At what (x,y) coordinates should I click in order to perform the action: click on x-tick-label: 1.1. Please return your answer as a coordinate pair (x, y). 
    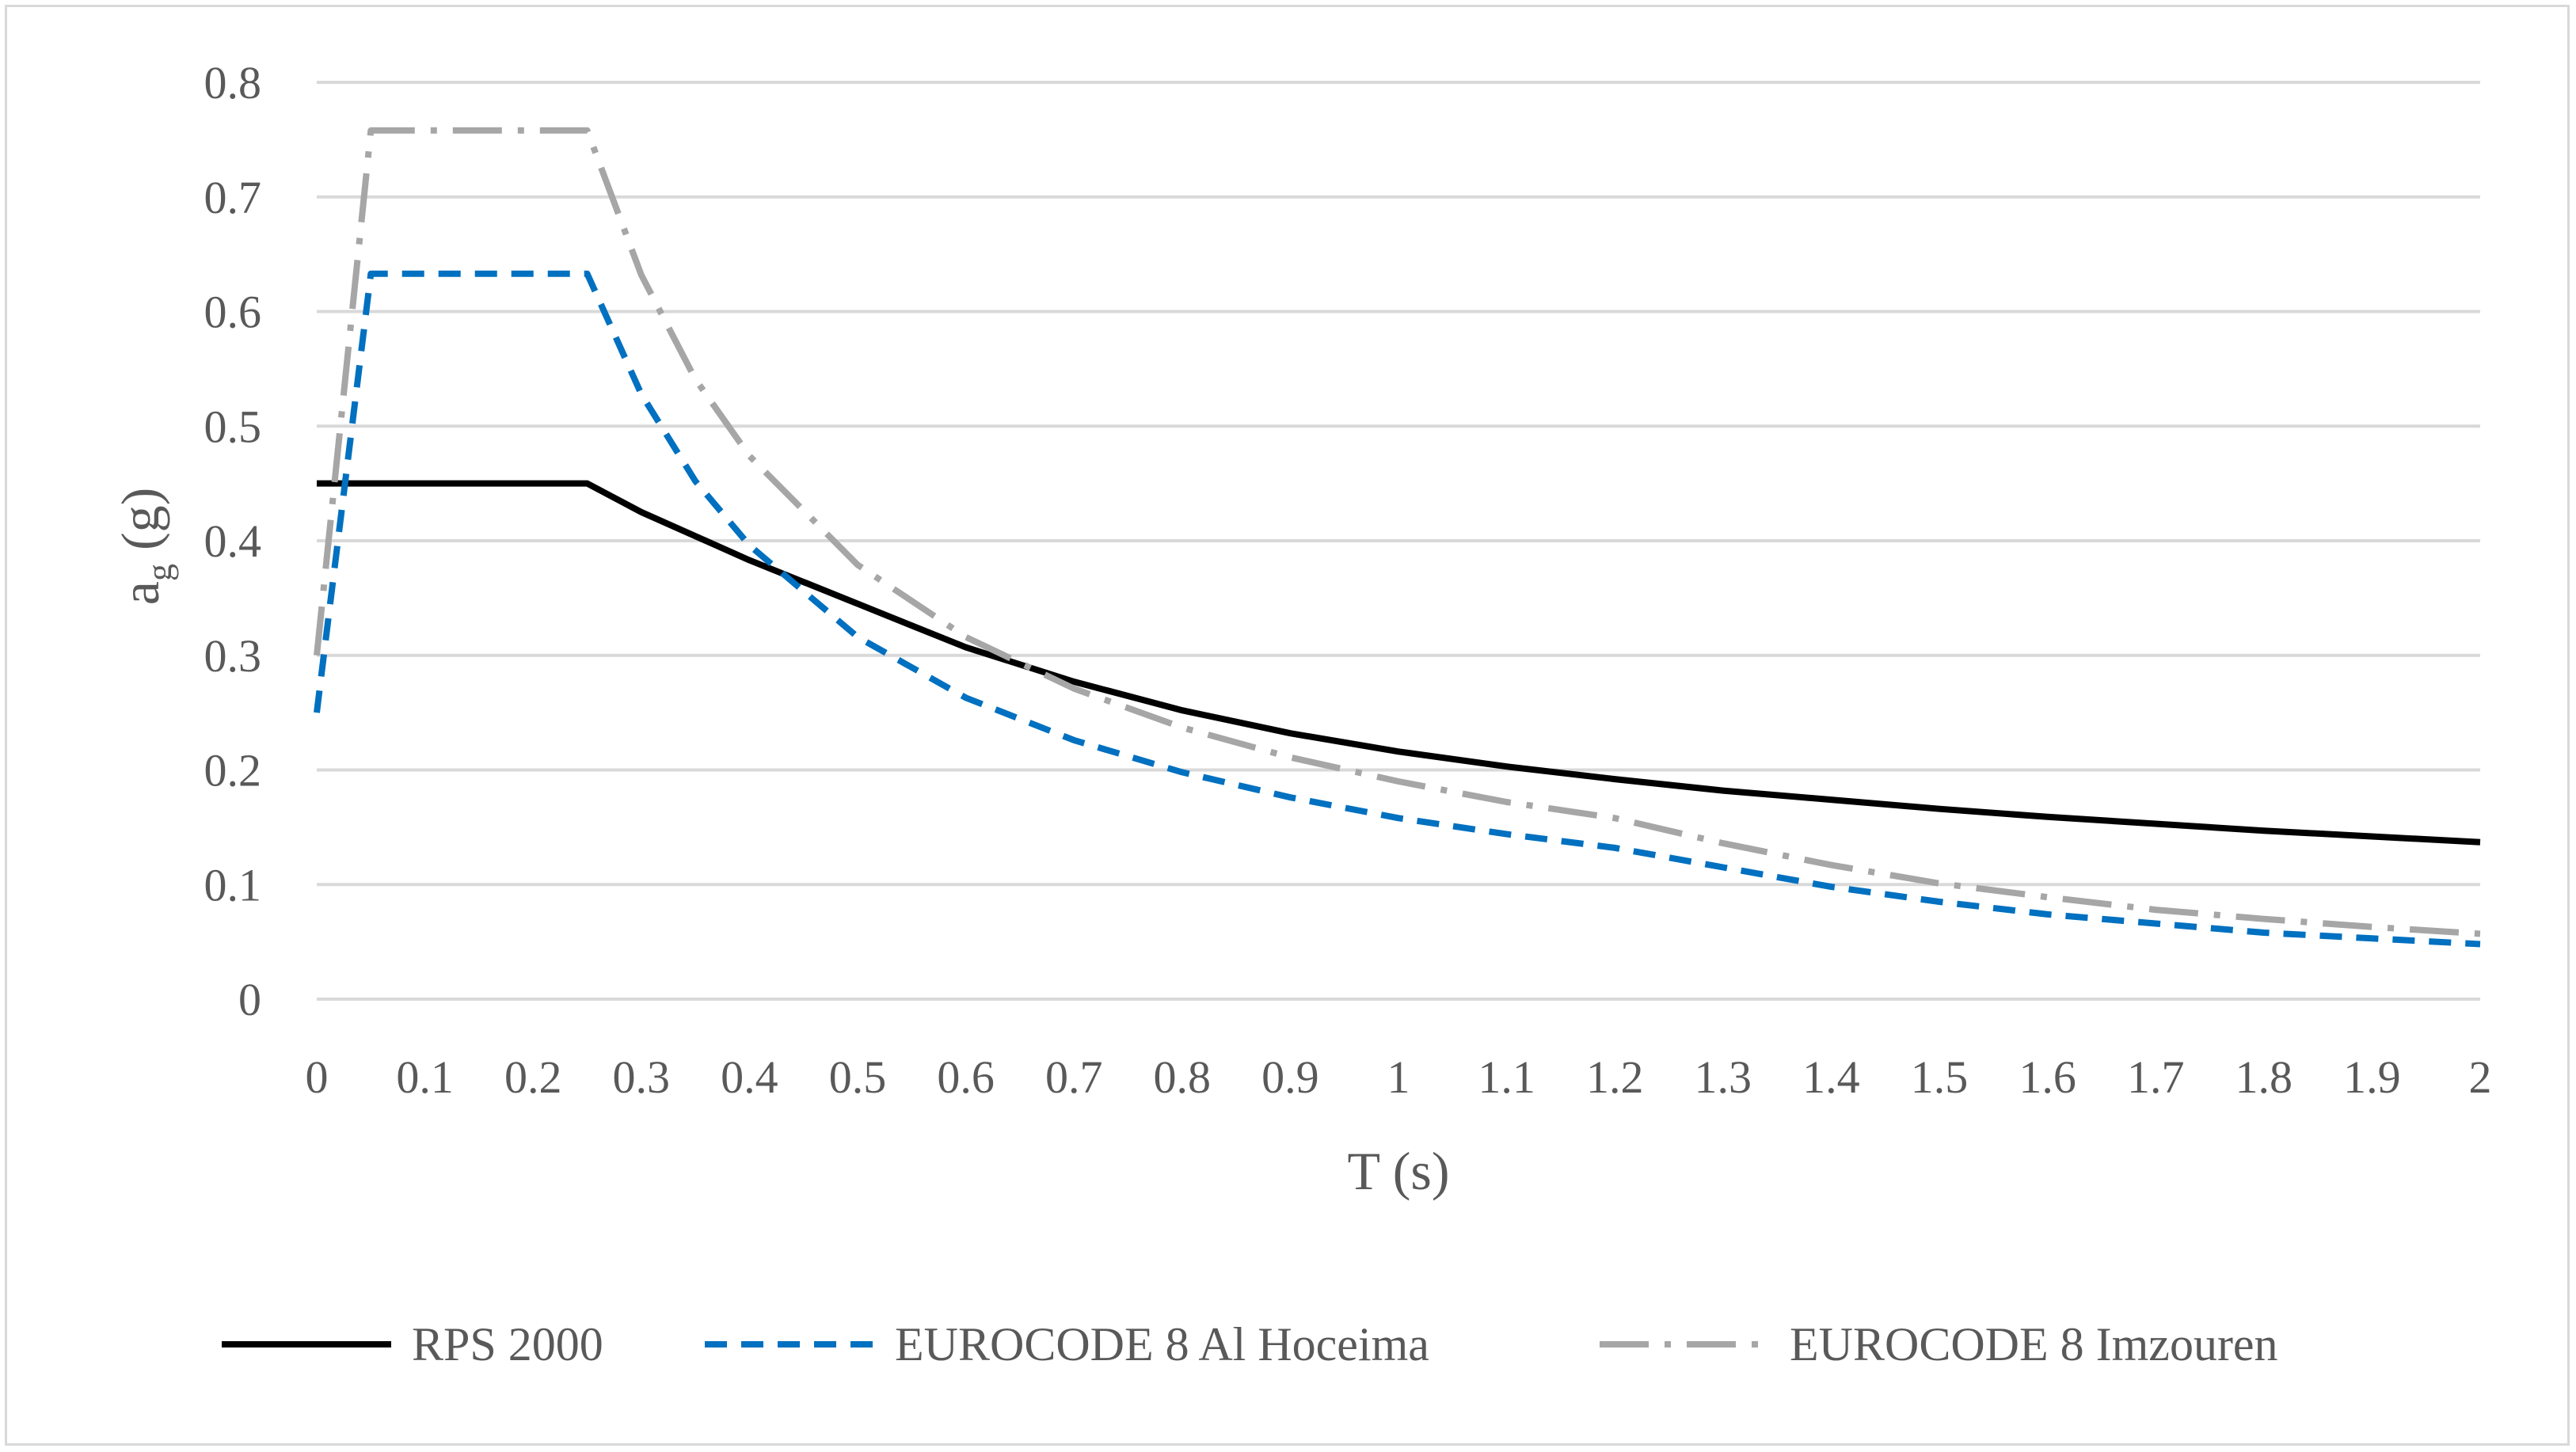
    Looking at the image, I should click on (1506, 1077).